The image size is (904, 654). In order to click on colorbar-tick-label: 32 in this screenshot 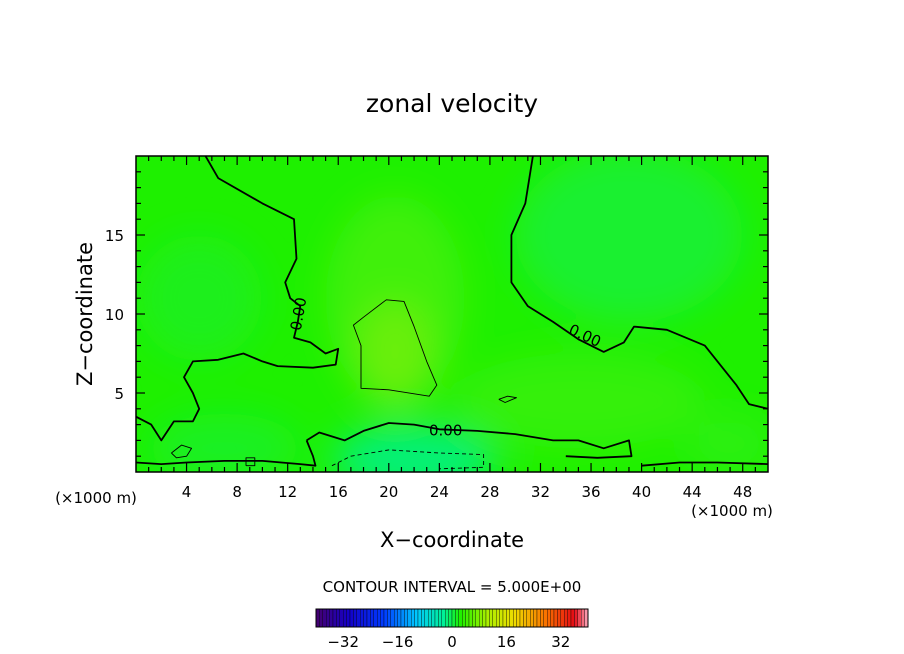, I will do `click(560, 642)`.